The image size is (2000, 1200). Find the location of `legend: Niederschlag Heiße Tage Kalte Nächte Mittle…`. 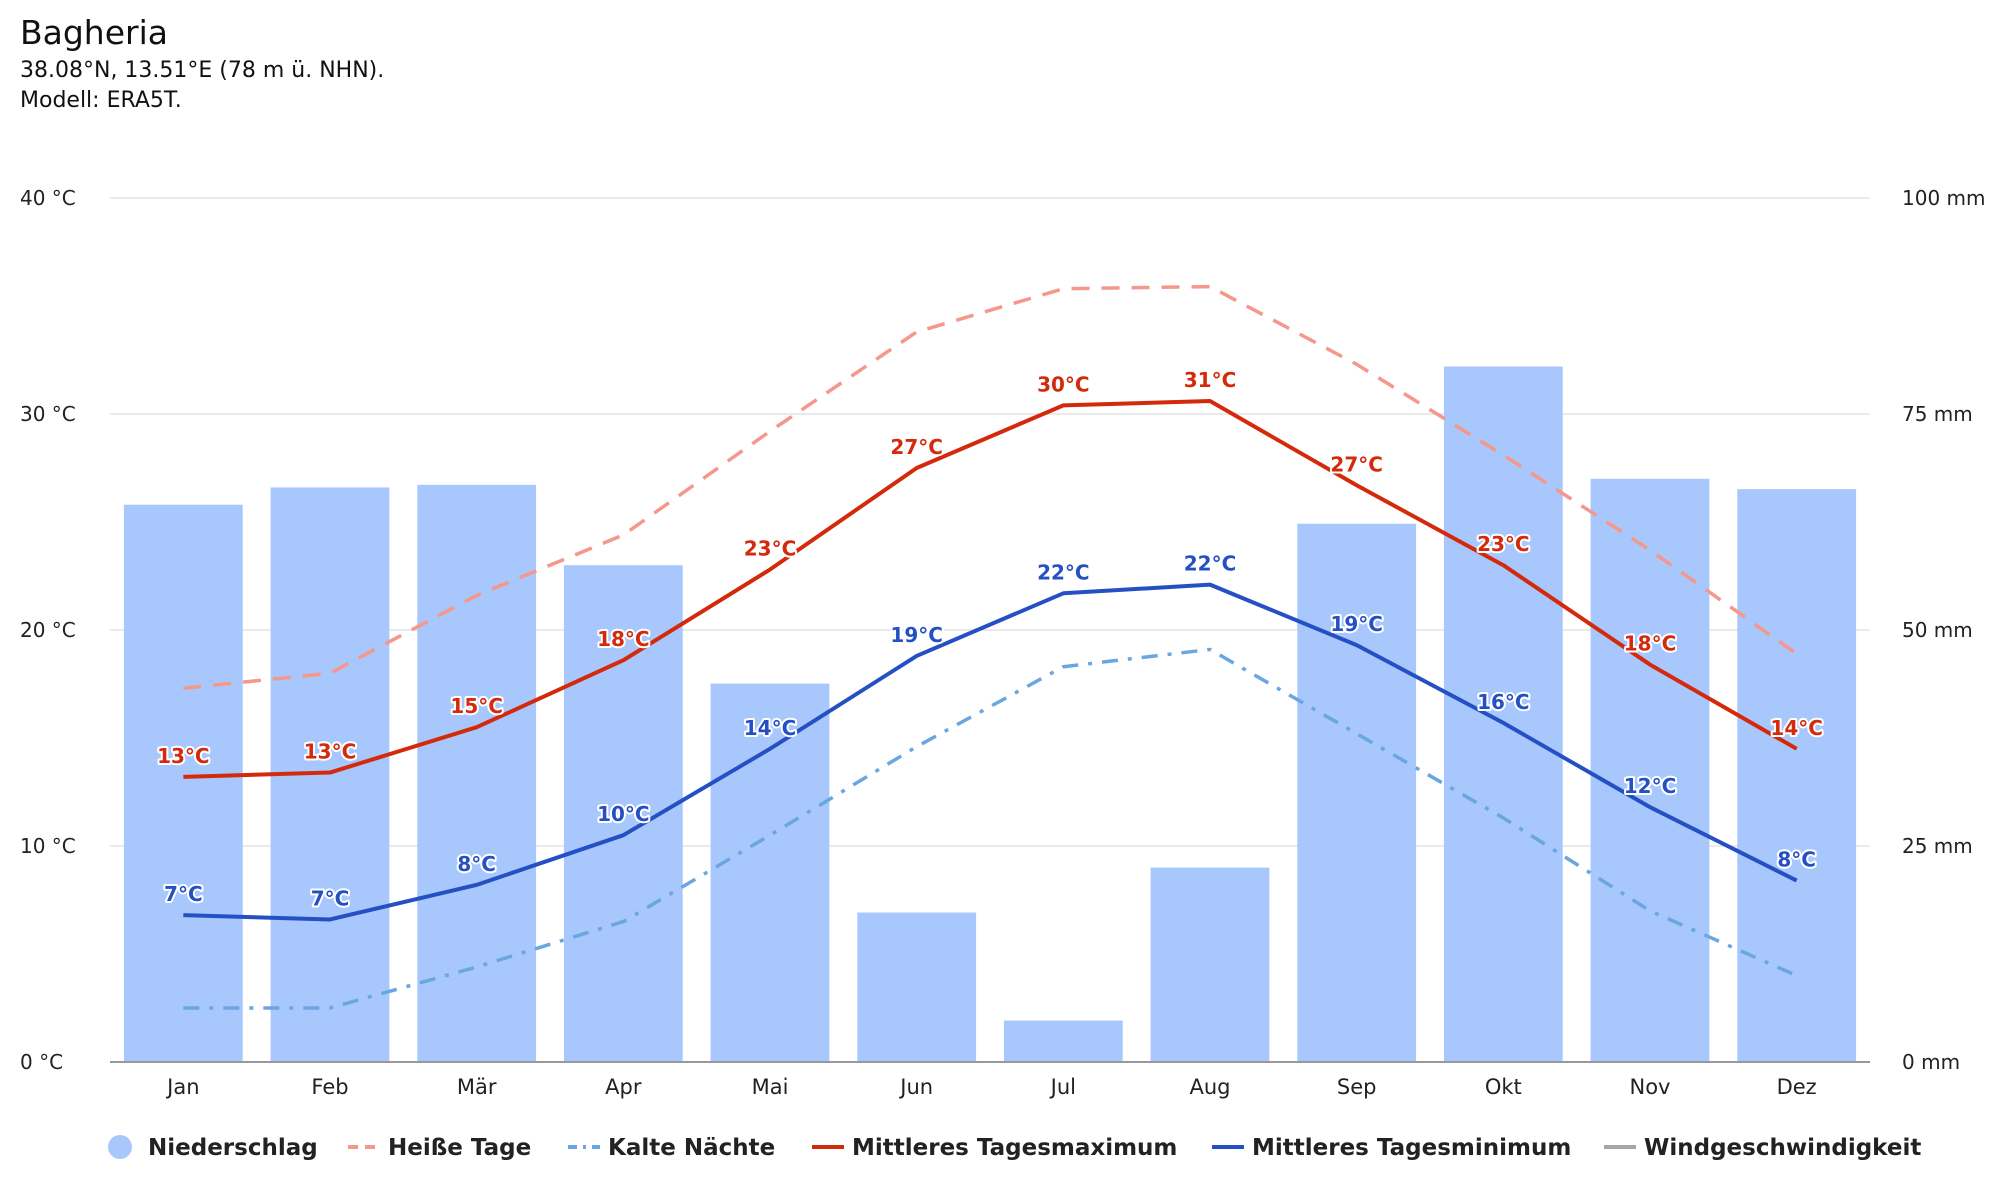

legend: Niederschlag Heiße Tage Kalte Nächte Mittle… is located at coordinates (1014, 1148).